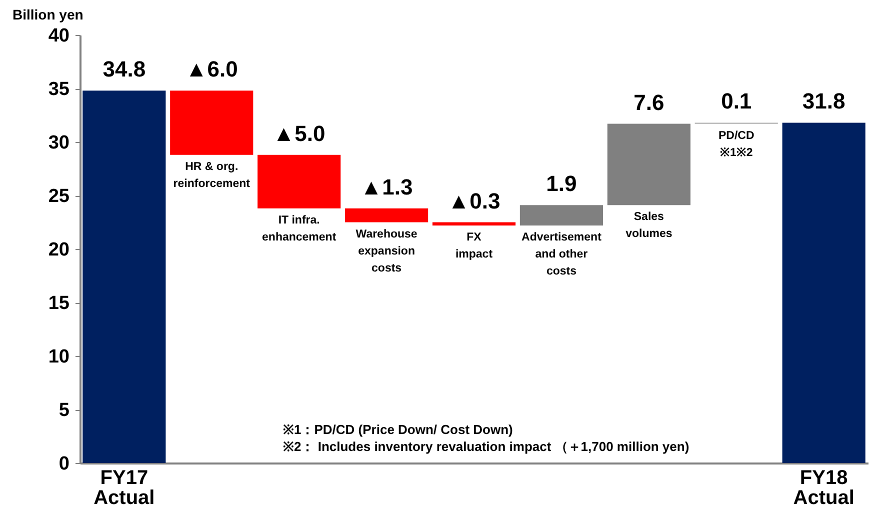 This screenshot has height=509, width=872. Describe the element at coordinates (561, 183) in the screenshot. I see `data-label: 1.9` at that location.